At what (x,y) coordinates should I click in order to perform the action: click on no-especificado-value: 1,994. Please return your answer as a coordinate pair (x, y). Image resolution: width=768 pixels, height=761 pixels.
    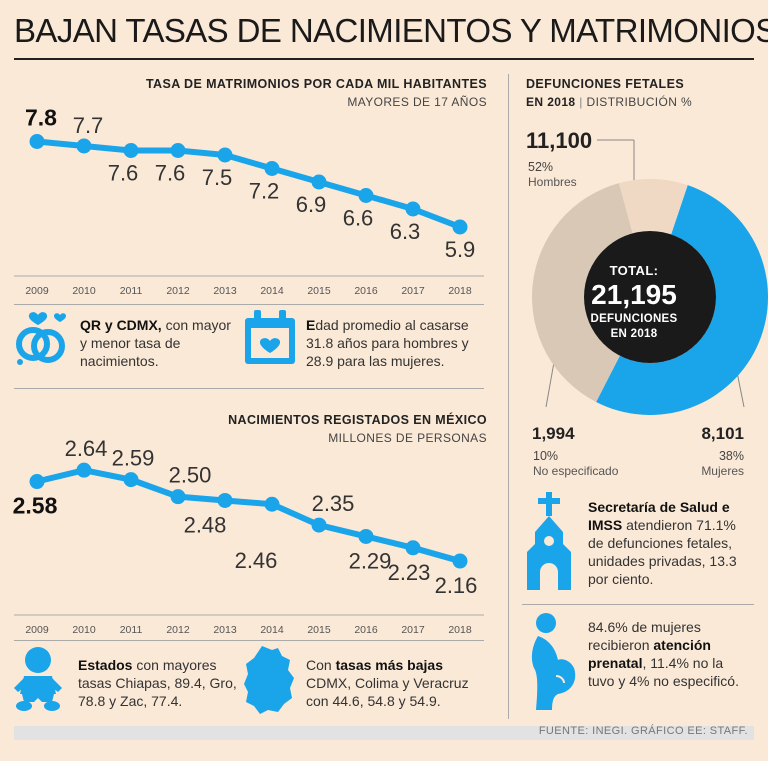
    Looking at the image, I should click on (553, 433).